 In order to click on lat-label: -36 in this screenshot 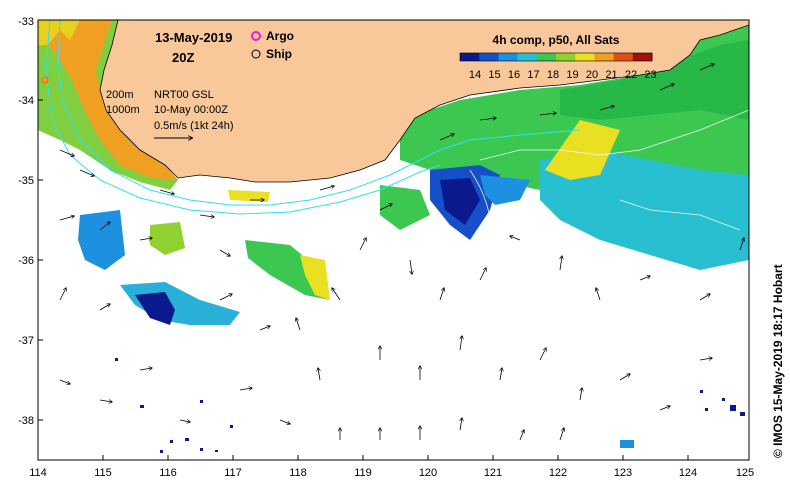, I will do `click(26, 261)`.